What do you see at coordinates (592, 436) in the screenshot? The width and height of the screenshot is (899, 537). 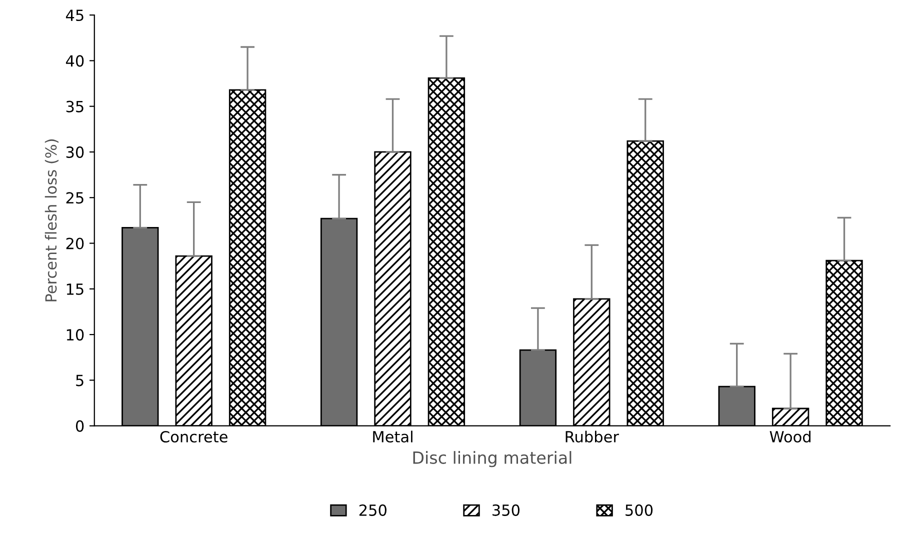 I see `x-tick-label: Rubber` at bounding box center [592, 436].